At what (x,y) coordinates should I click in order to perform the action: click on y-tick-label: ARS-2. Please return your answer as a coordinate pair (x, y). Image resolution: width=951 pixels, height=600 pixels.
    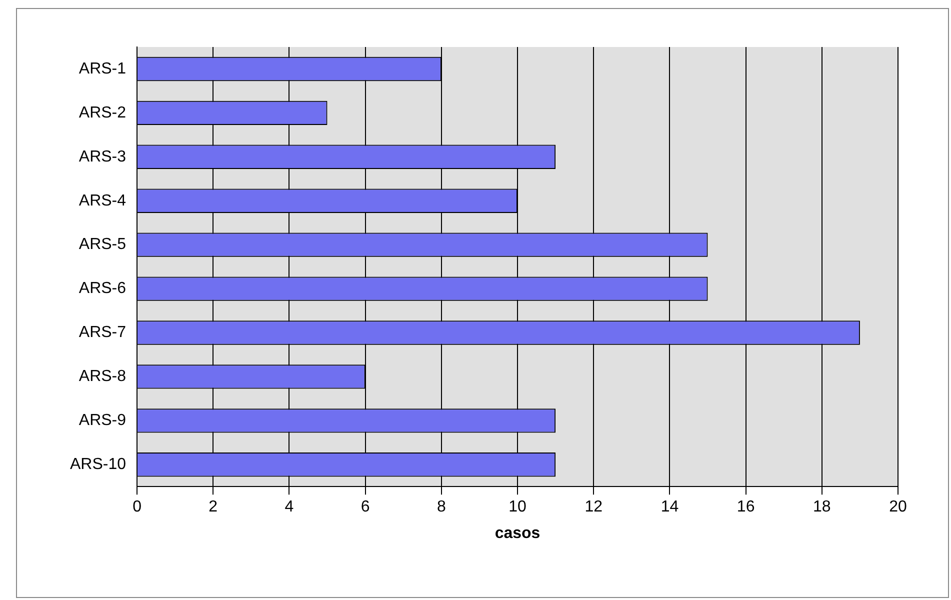
    Looking at the image, I should click on (102, 113).